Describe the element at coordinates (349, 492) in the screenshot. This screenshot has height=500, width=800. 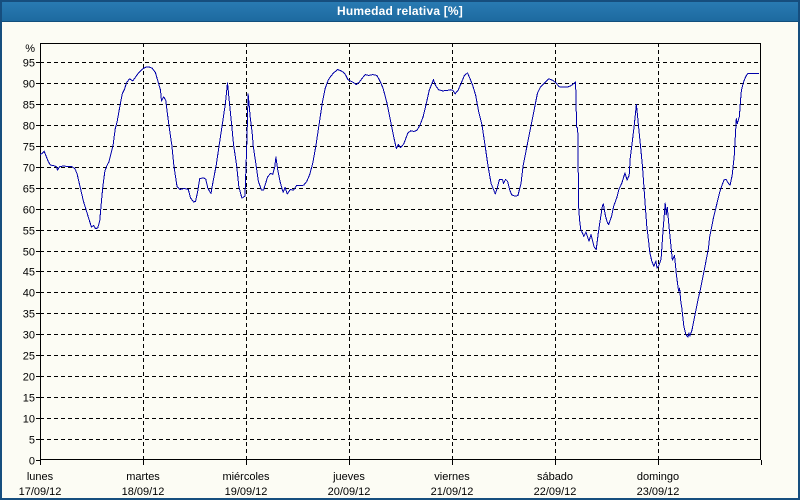
I see `x-date-label: 20/09/12` at that location.